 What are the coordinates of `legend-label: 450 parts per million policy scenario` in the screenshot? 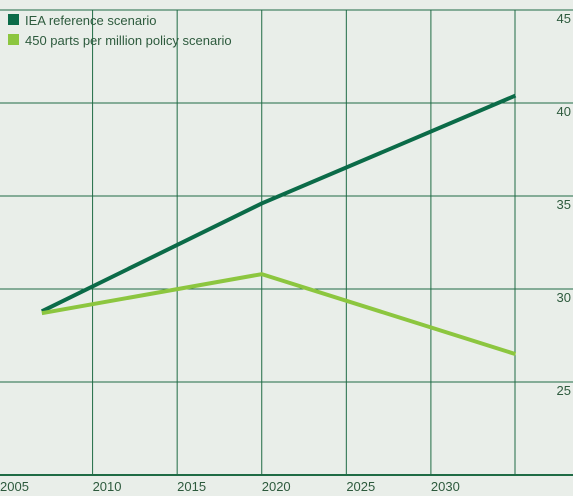 It's located at (128, 40).